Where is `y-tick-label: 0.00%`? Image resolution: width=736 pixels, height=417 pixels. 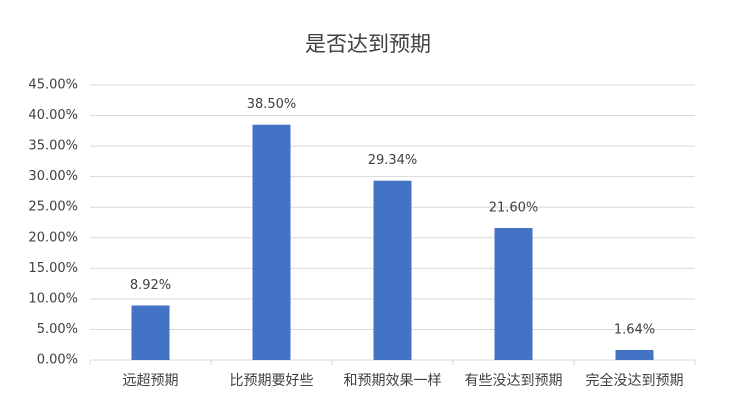 y-tick-label: 0.00% is located at coordinates (57, 360).